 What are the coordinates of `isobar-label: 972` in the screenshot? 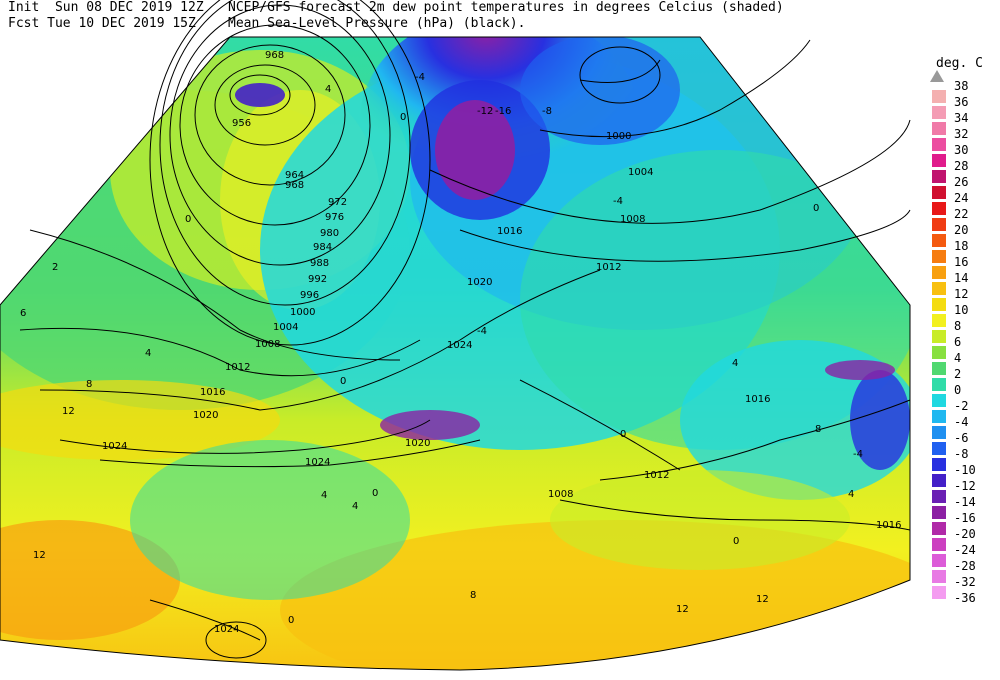 It's located at (337, 202).